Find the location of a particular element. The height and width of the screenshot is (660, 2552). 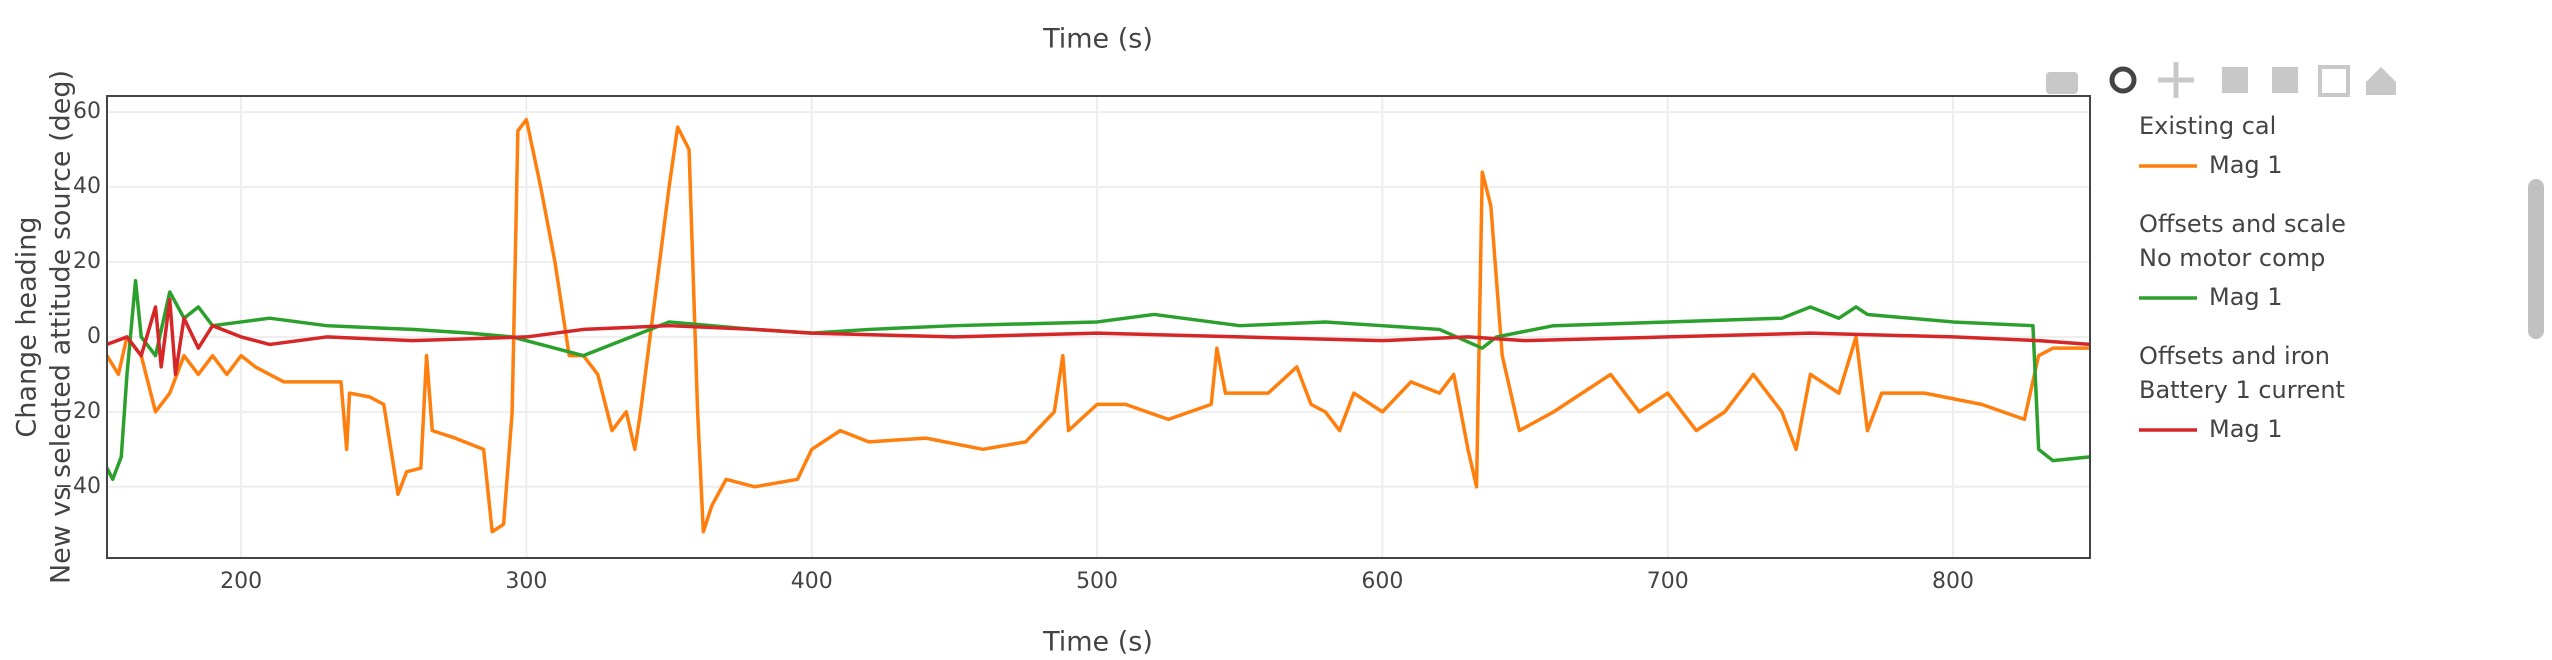

y-tick-label: −40 is located at coordinates (78, 486).